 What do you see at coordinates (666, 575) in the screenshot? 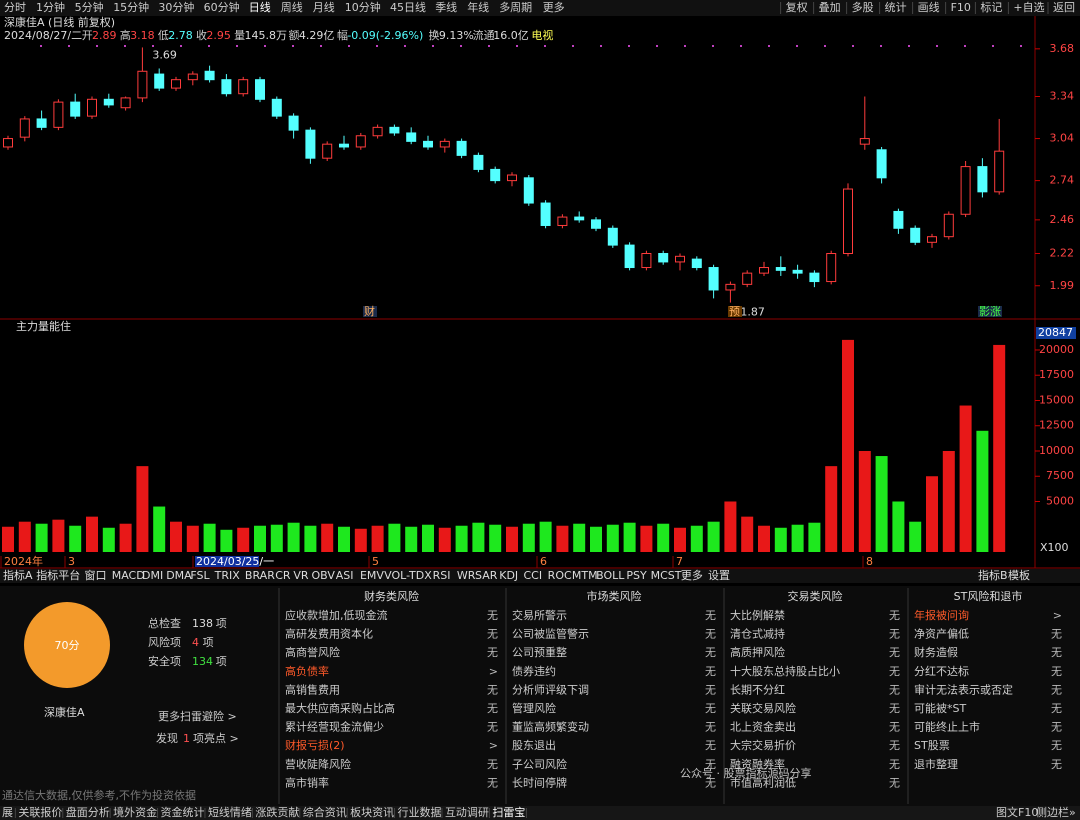
I see `indicator-tab: MCST` at bounding box center [666, 575].